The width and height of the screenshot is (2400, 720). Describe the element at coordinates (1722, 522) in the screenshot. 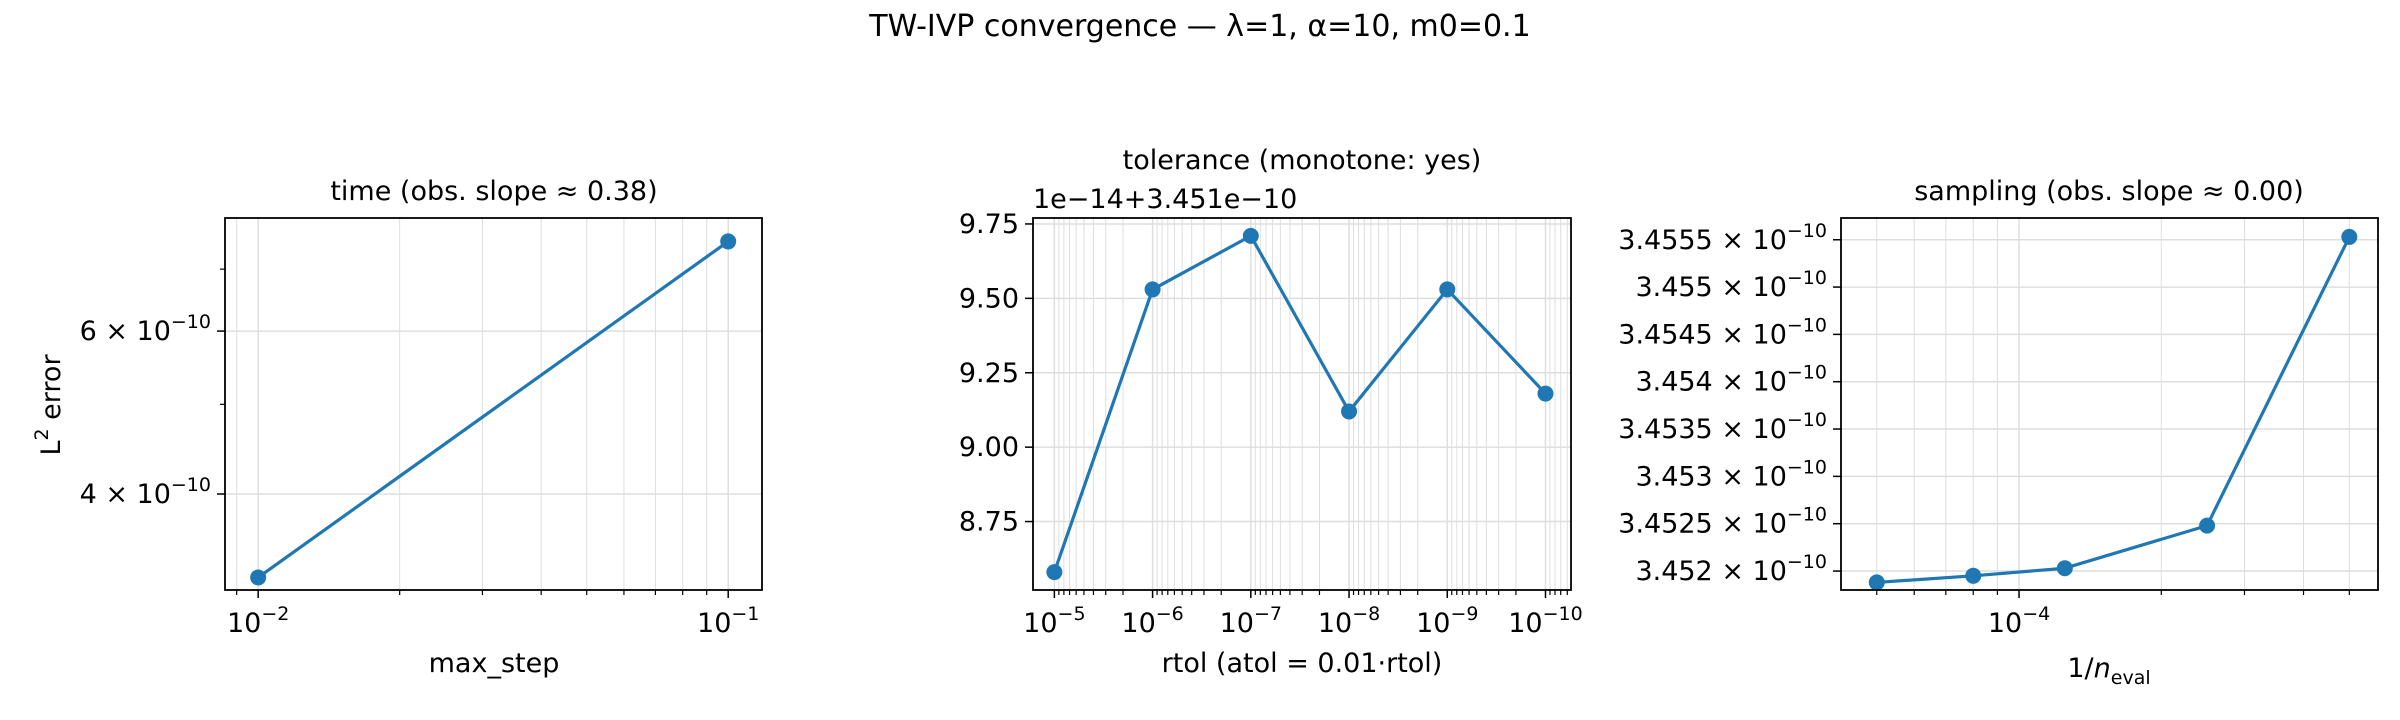

I see `sampling-y-tick-label: 3.4525 × 10⁻¹⁰` at that location.